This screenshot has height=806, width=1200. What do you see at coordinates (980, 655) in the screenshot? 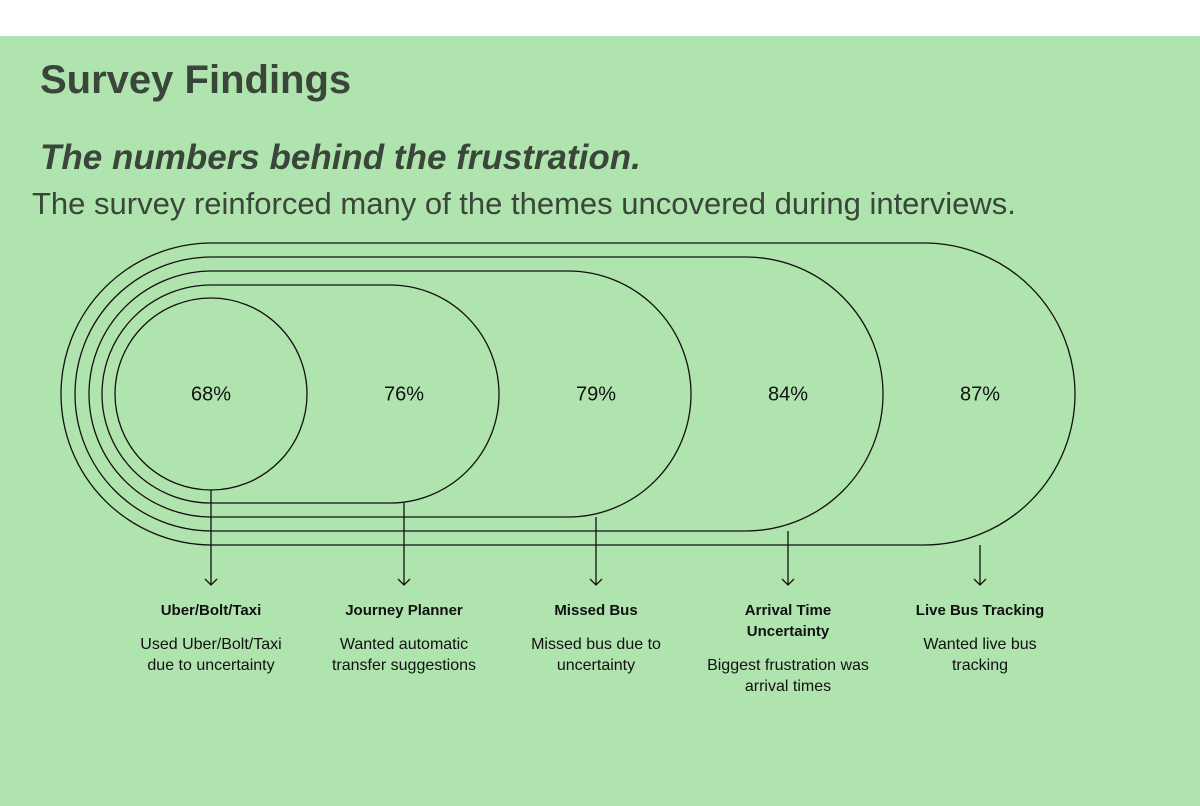
I see `finding-description: Wanted live bus tracking` at bounding box center [980, 655].